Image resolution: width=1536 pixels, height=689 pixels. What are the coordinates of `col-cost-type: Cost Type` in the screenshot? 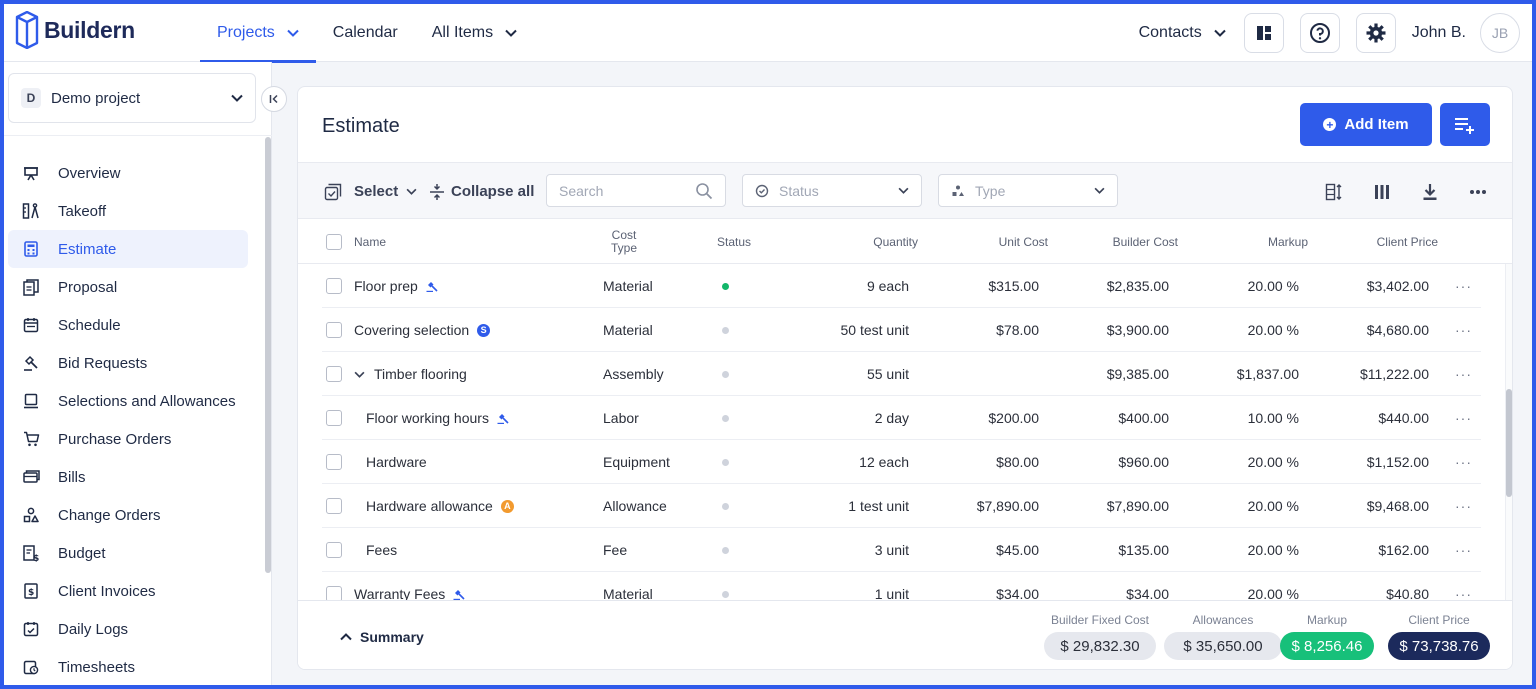 It's located at (624, 242).